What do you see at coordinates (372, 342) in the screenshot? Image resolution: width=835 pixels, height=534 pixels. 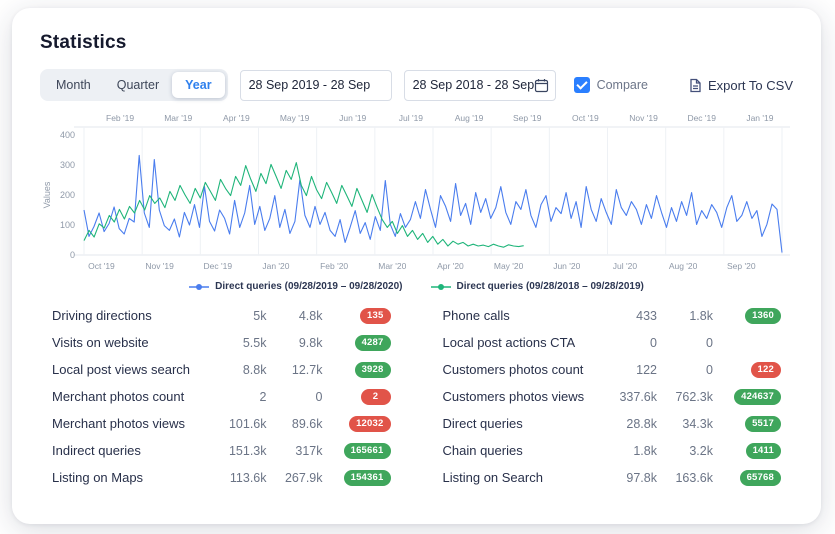 I see `stat-delta-badge: 4287` at bounding box center [372, 342].